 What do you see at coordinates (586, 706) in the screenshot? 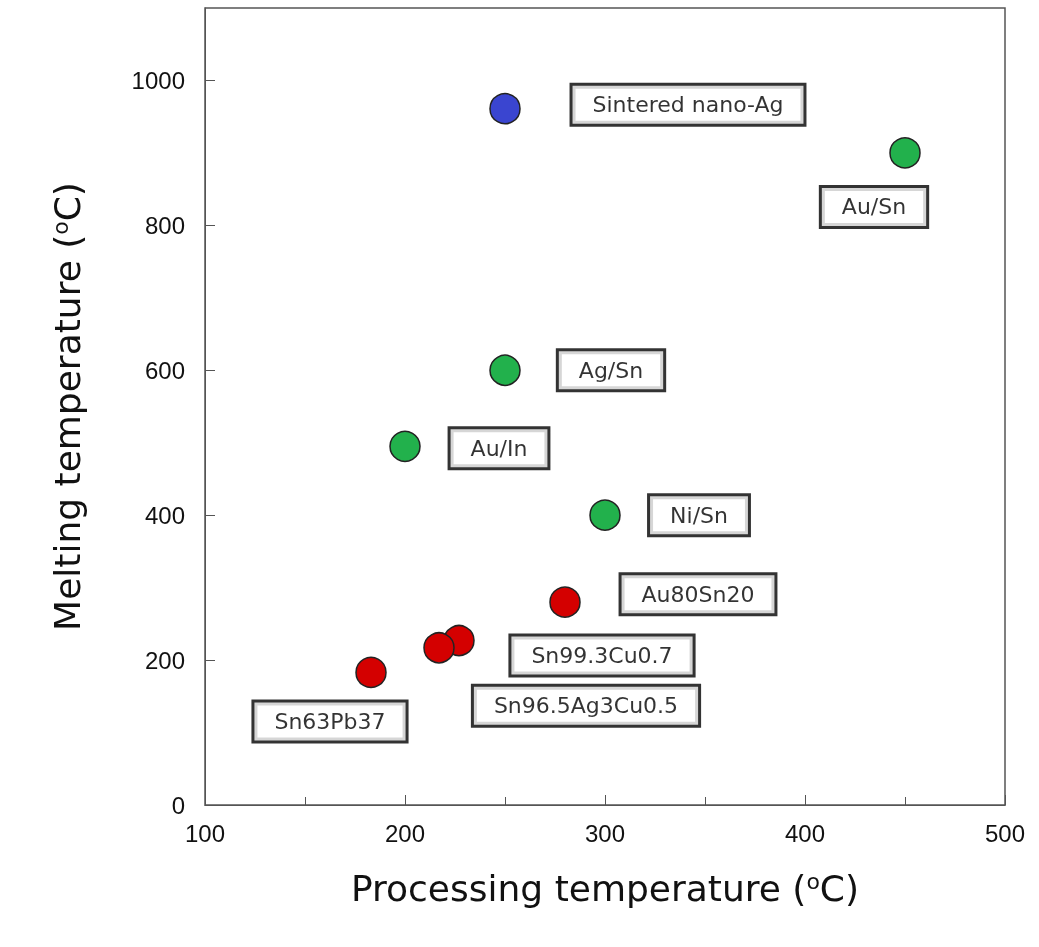
I see `annotation: Sn96.5Ag3Cu0.5` at bounding box center [586, 706].